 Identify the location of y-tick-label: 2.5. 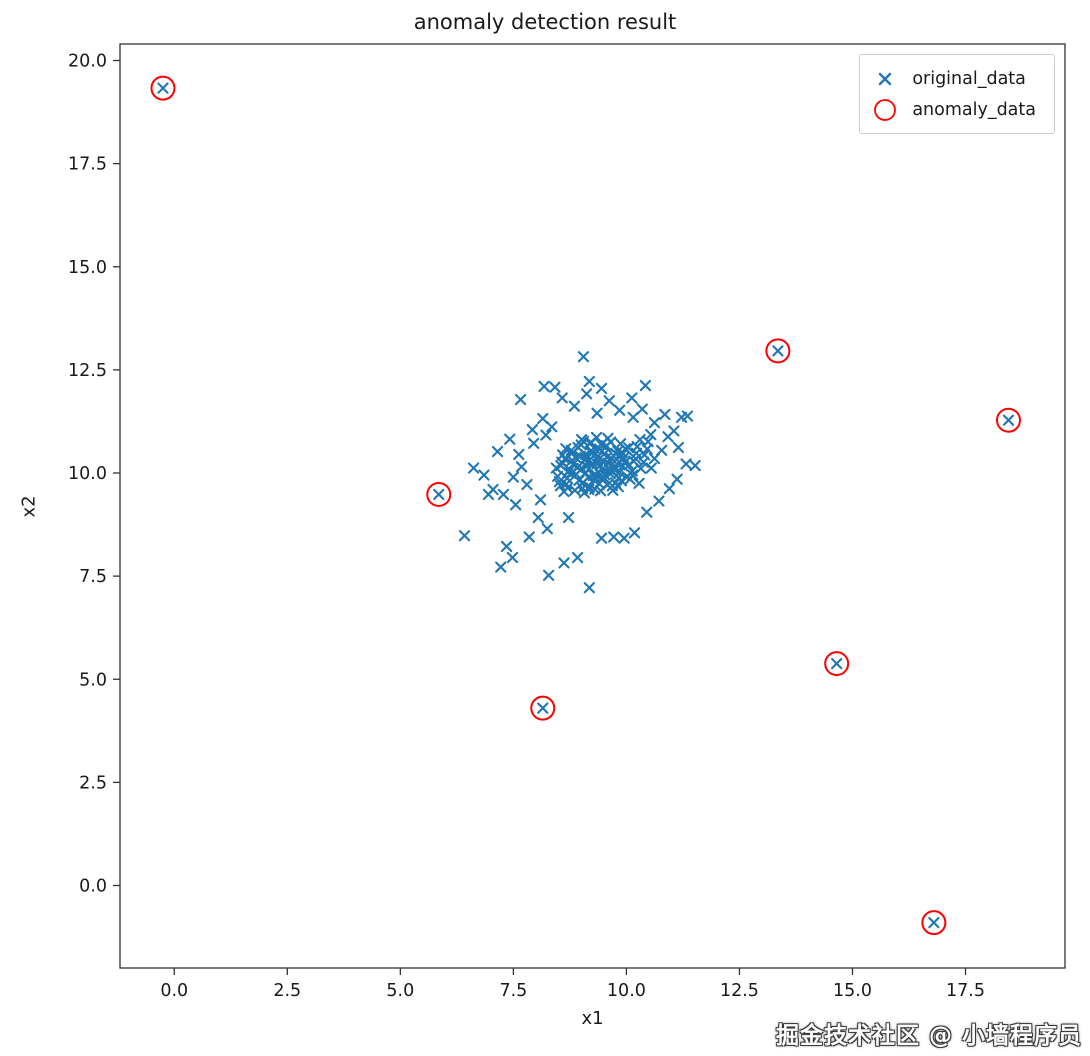
(93, 783).